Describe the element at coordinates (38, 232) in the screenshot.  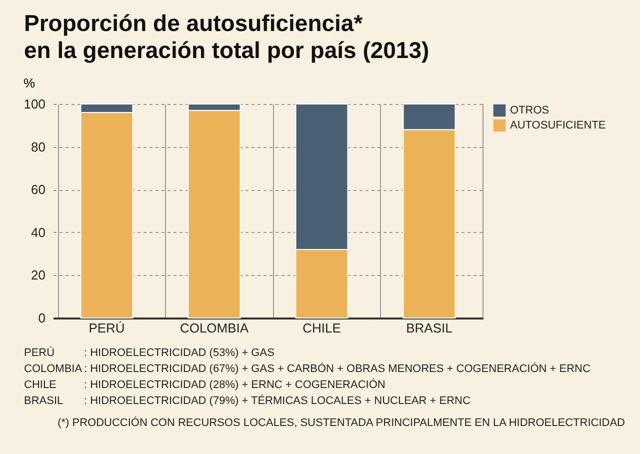
I see `y-tick-label: 40` at that location.